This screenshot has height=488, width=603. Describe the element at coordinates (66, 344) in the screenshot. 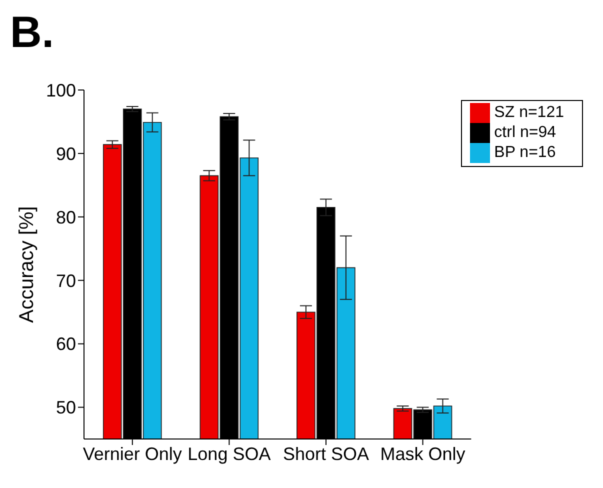

I see `y-tick-label: 60` at that location.